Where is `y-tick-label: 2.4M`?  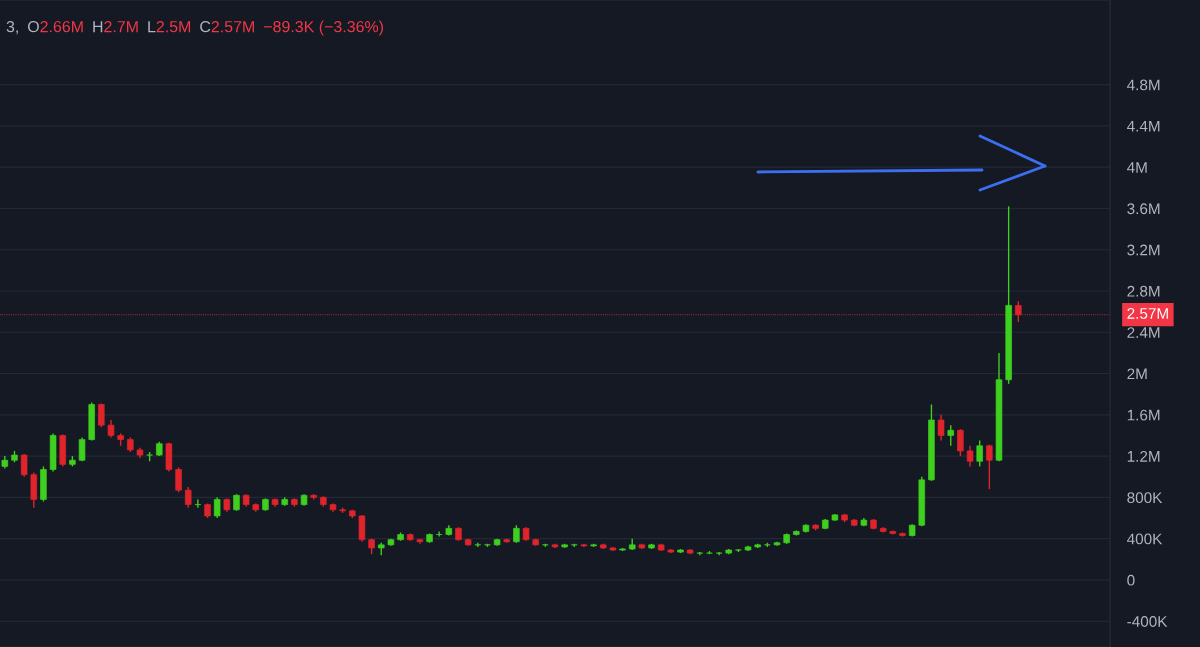 y-tick-label: 2.4M is located at coordinates (1143, 332).